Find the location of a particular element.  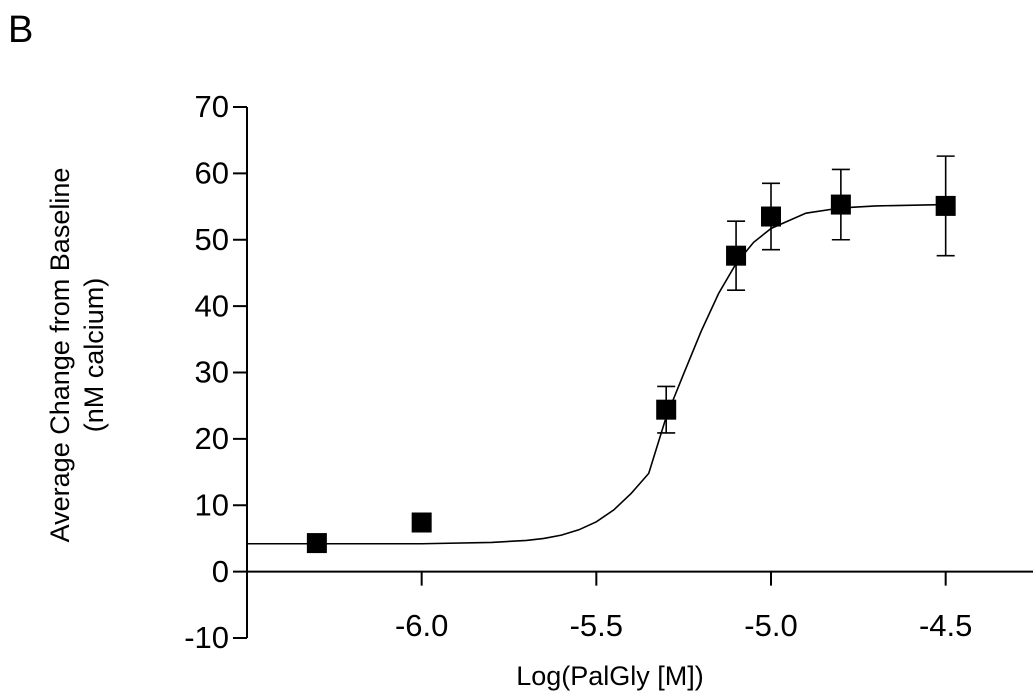

y-tick-label: 20 is located at coordinates (212, 438).